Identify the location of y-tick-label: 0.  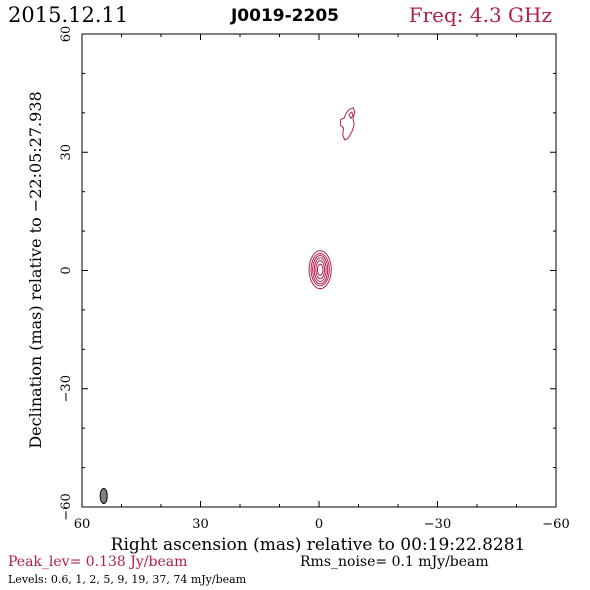
(66, 270).